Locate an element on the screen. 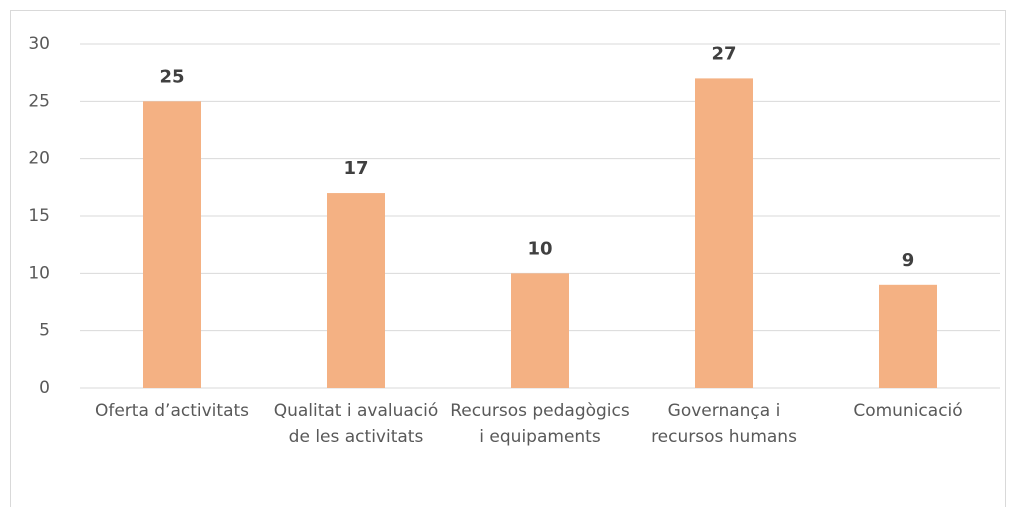  x-tick-label: Comunicació is located at coordinates (908, 411).